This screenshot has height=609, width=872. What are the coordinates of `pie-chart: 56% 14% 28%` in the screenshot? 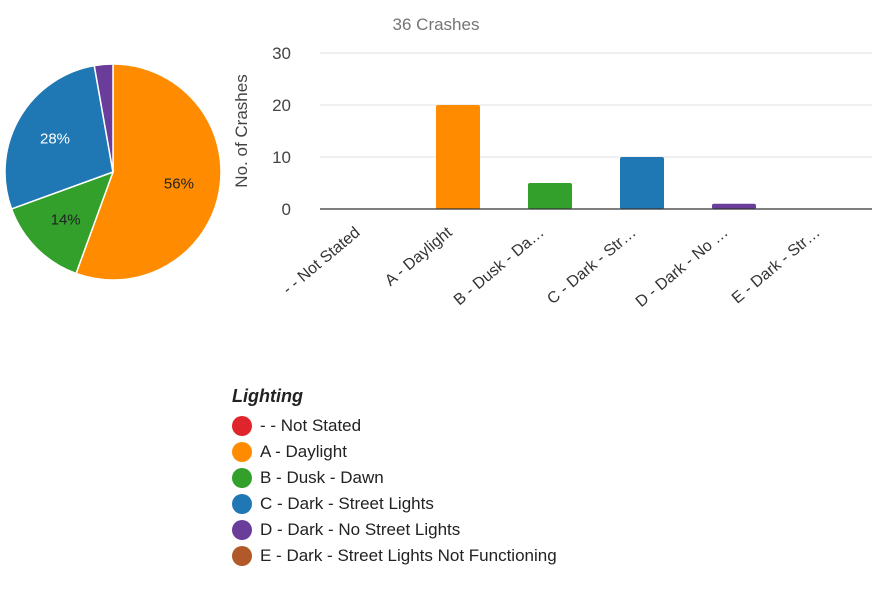 It's located at (113, 172).